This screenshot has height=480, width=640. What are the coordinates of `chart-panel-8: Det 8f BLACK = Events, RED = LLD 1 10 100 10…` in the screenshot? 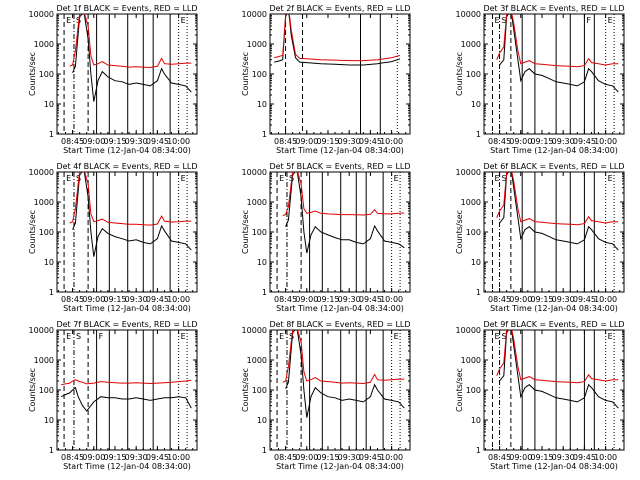 It's located at (326, 395).